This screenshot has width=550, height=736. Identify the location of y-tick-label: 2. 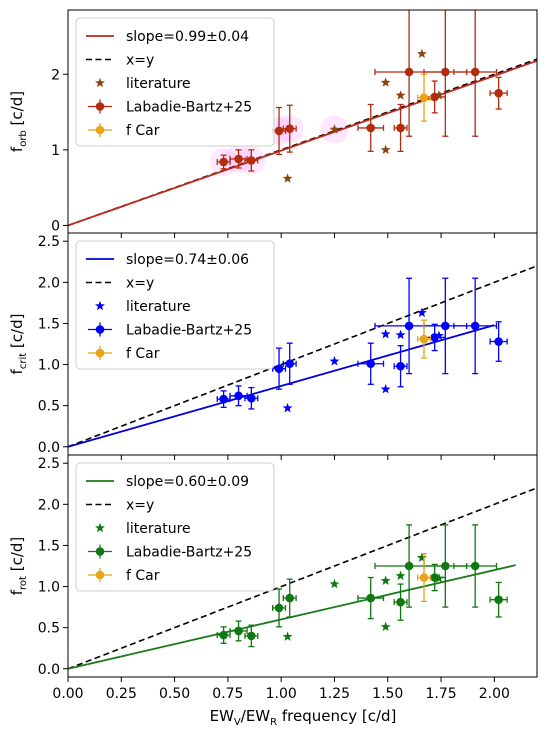
(55, 75).